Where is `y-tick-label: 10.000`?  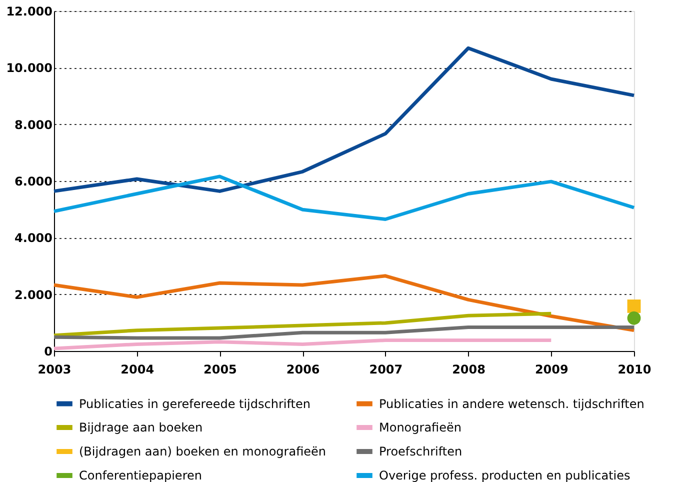 y-tick-label: 10.000 is located at coordinates (29, 68).